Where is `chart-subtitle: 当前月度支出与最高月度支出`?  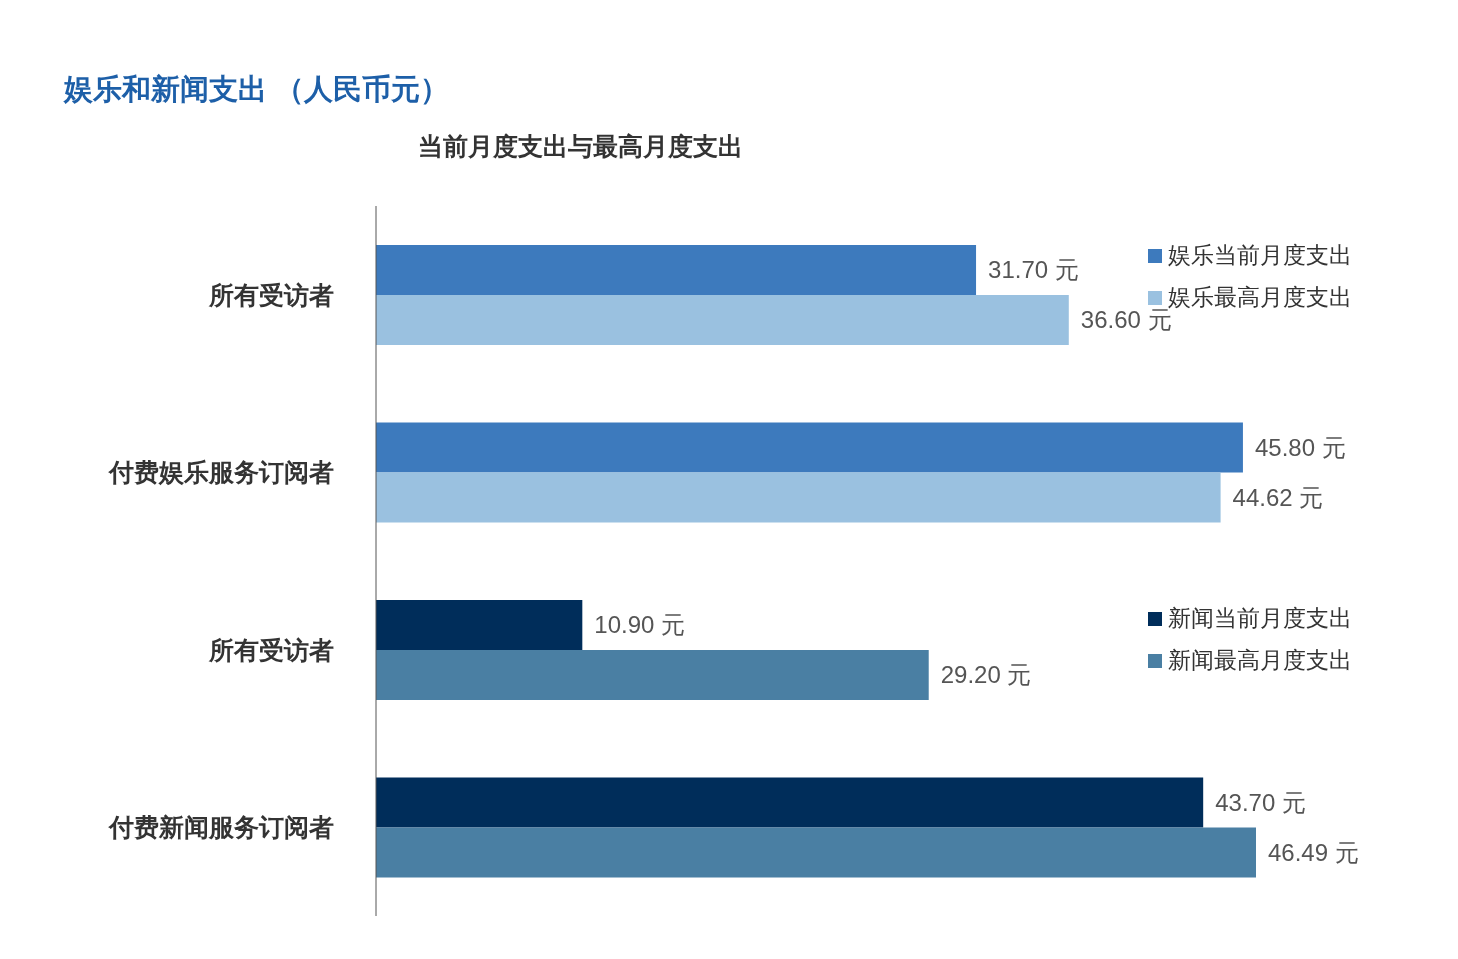
chart-subtitle: 当前月度支出与最高月度支出 is located at coordinates (580, 146).